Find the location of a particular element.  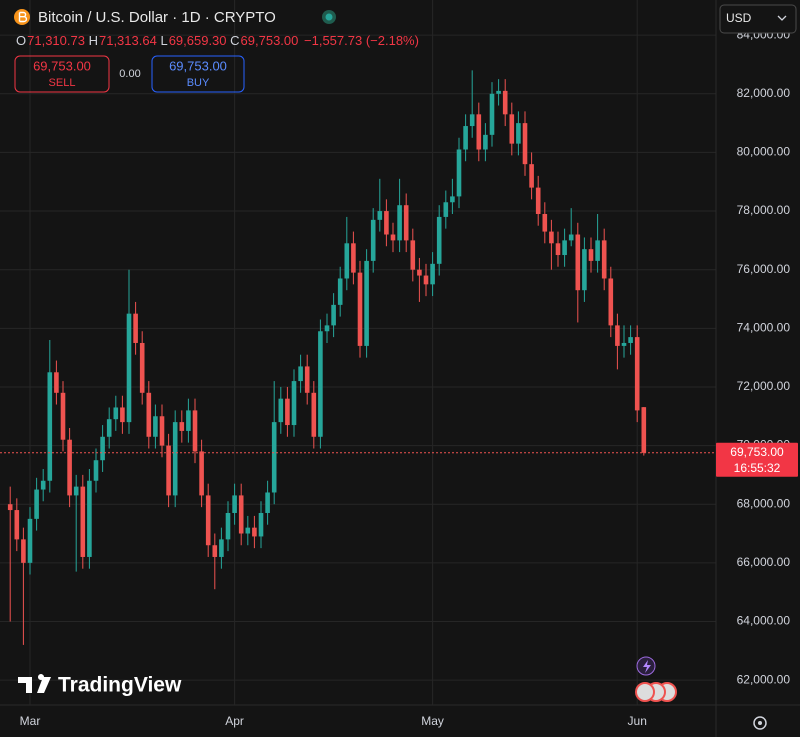

events is located at coordinates (656, 679).